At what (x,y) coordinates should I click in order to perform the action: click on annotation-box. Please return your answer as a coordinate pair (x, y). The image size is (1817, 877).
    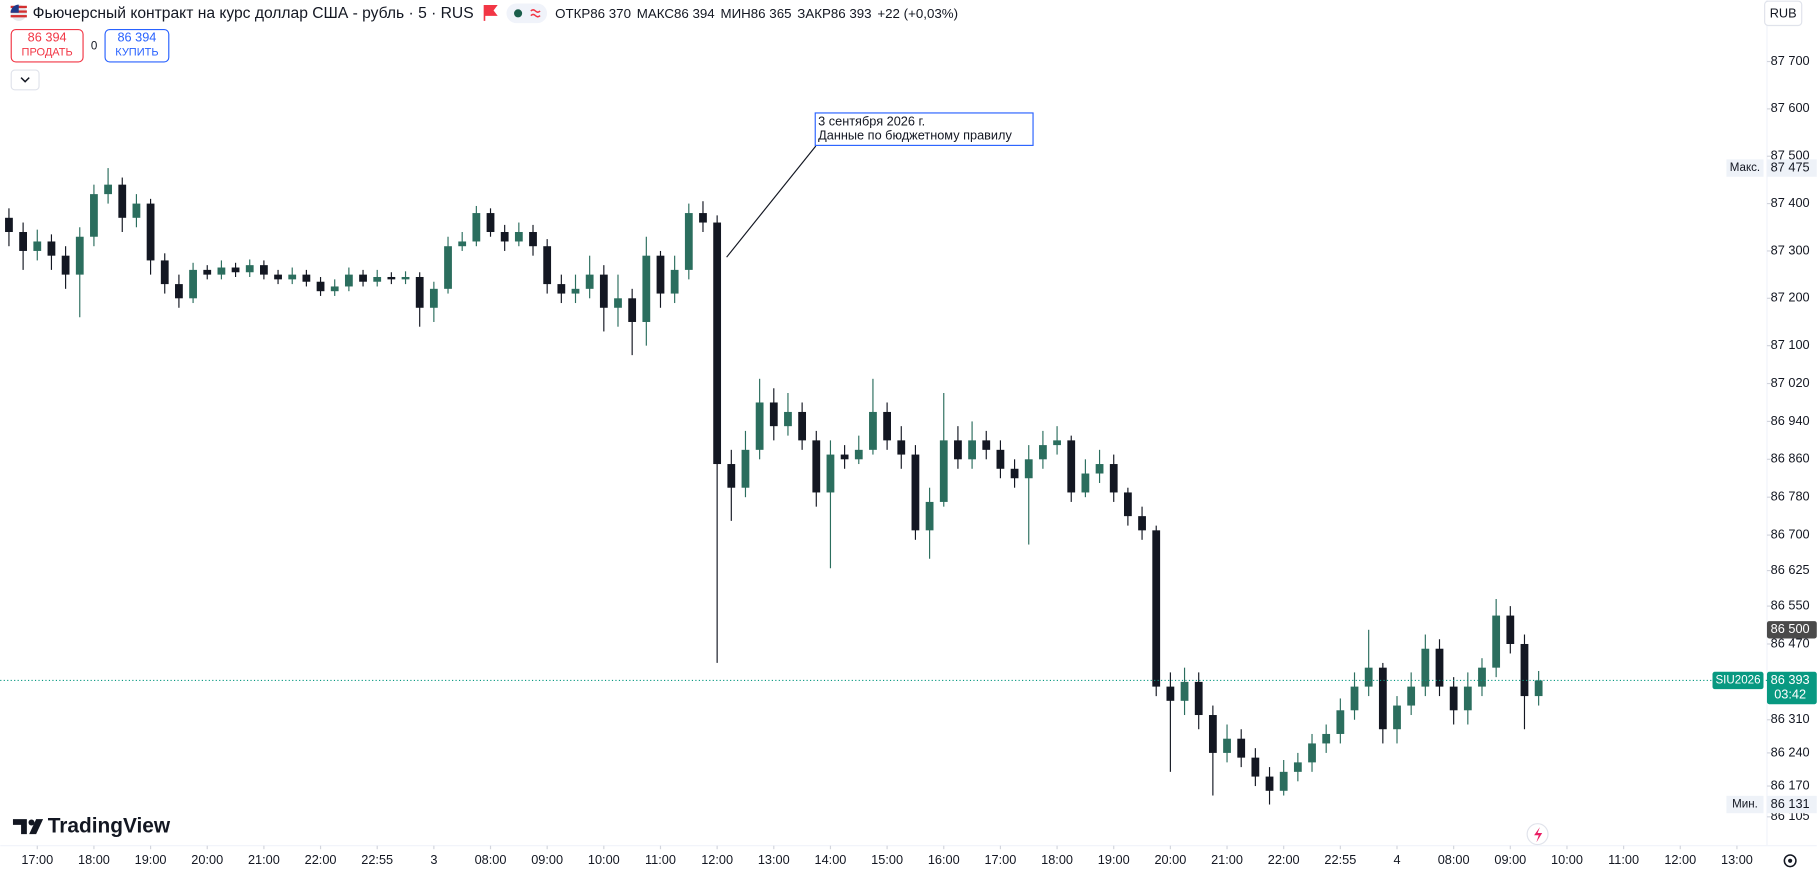
    Looking at the image, I should click on (924, 129).